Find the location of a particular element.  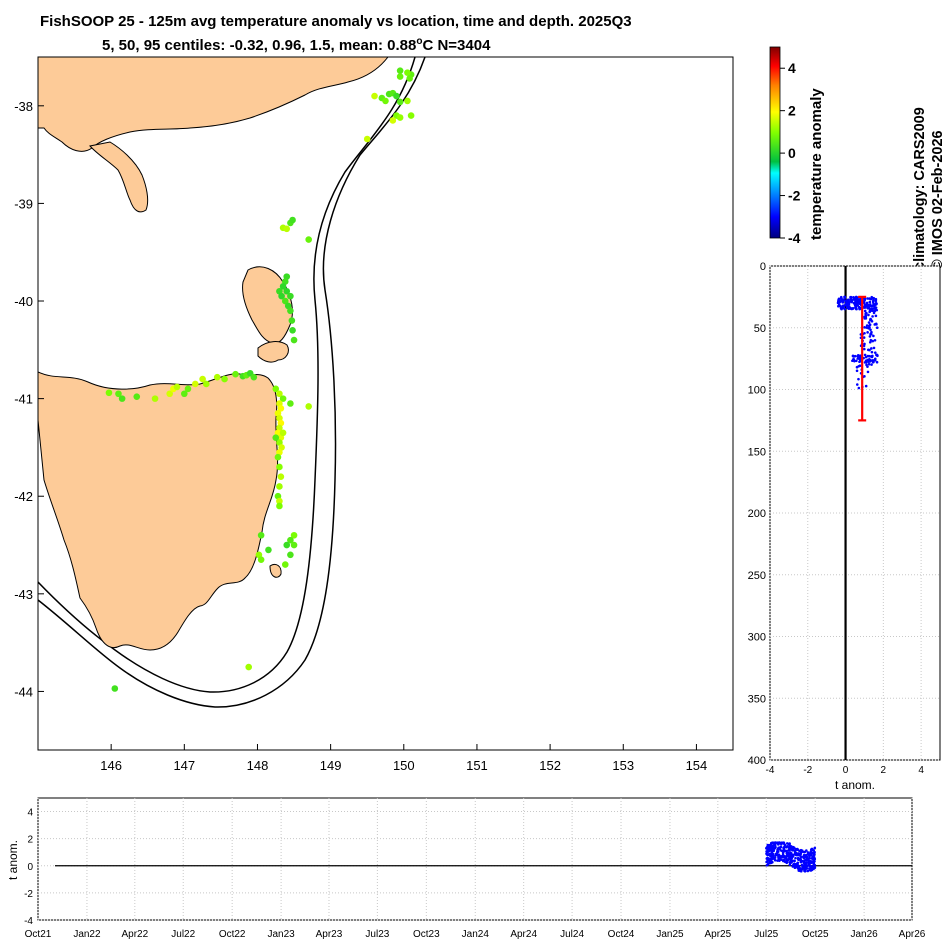

colorbar-tick-label: 2 is located at coordinates (792, 111).